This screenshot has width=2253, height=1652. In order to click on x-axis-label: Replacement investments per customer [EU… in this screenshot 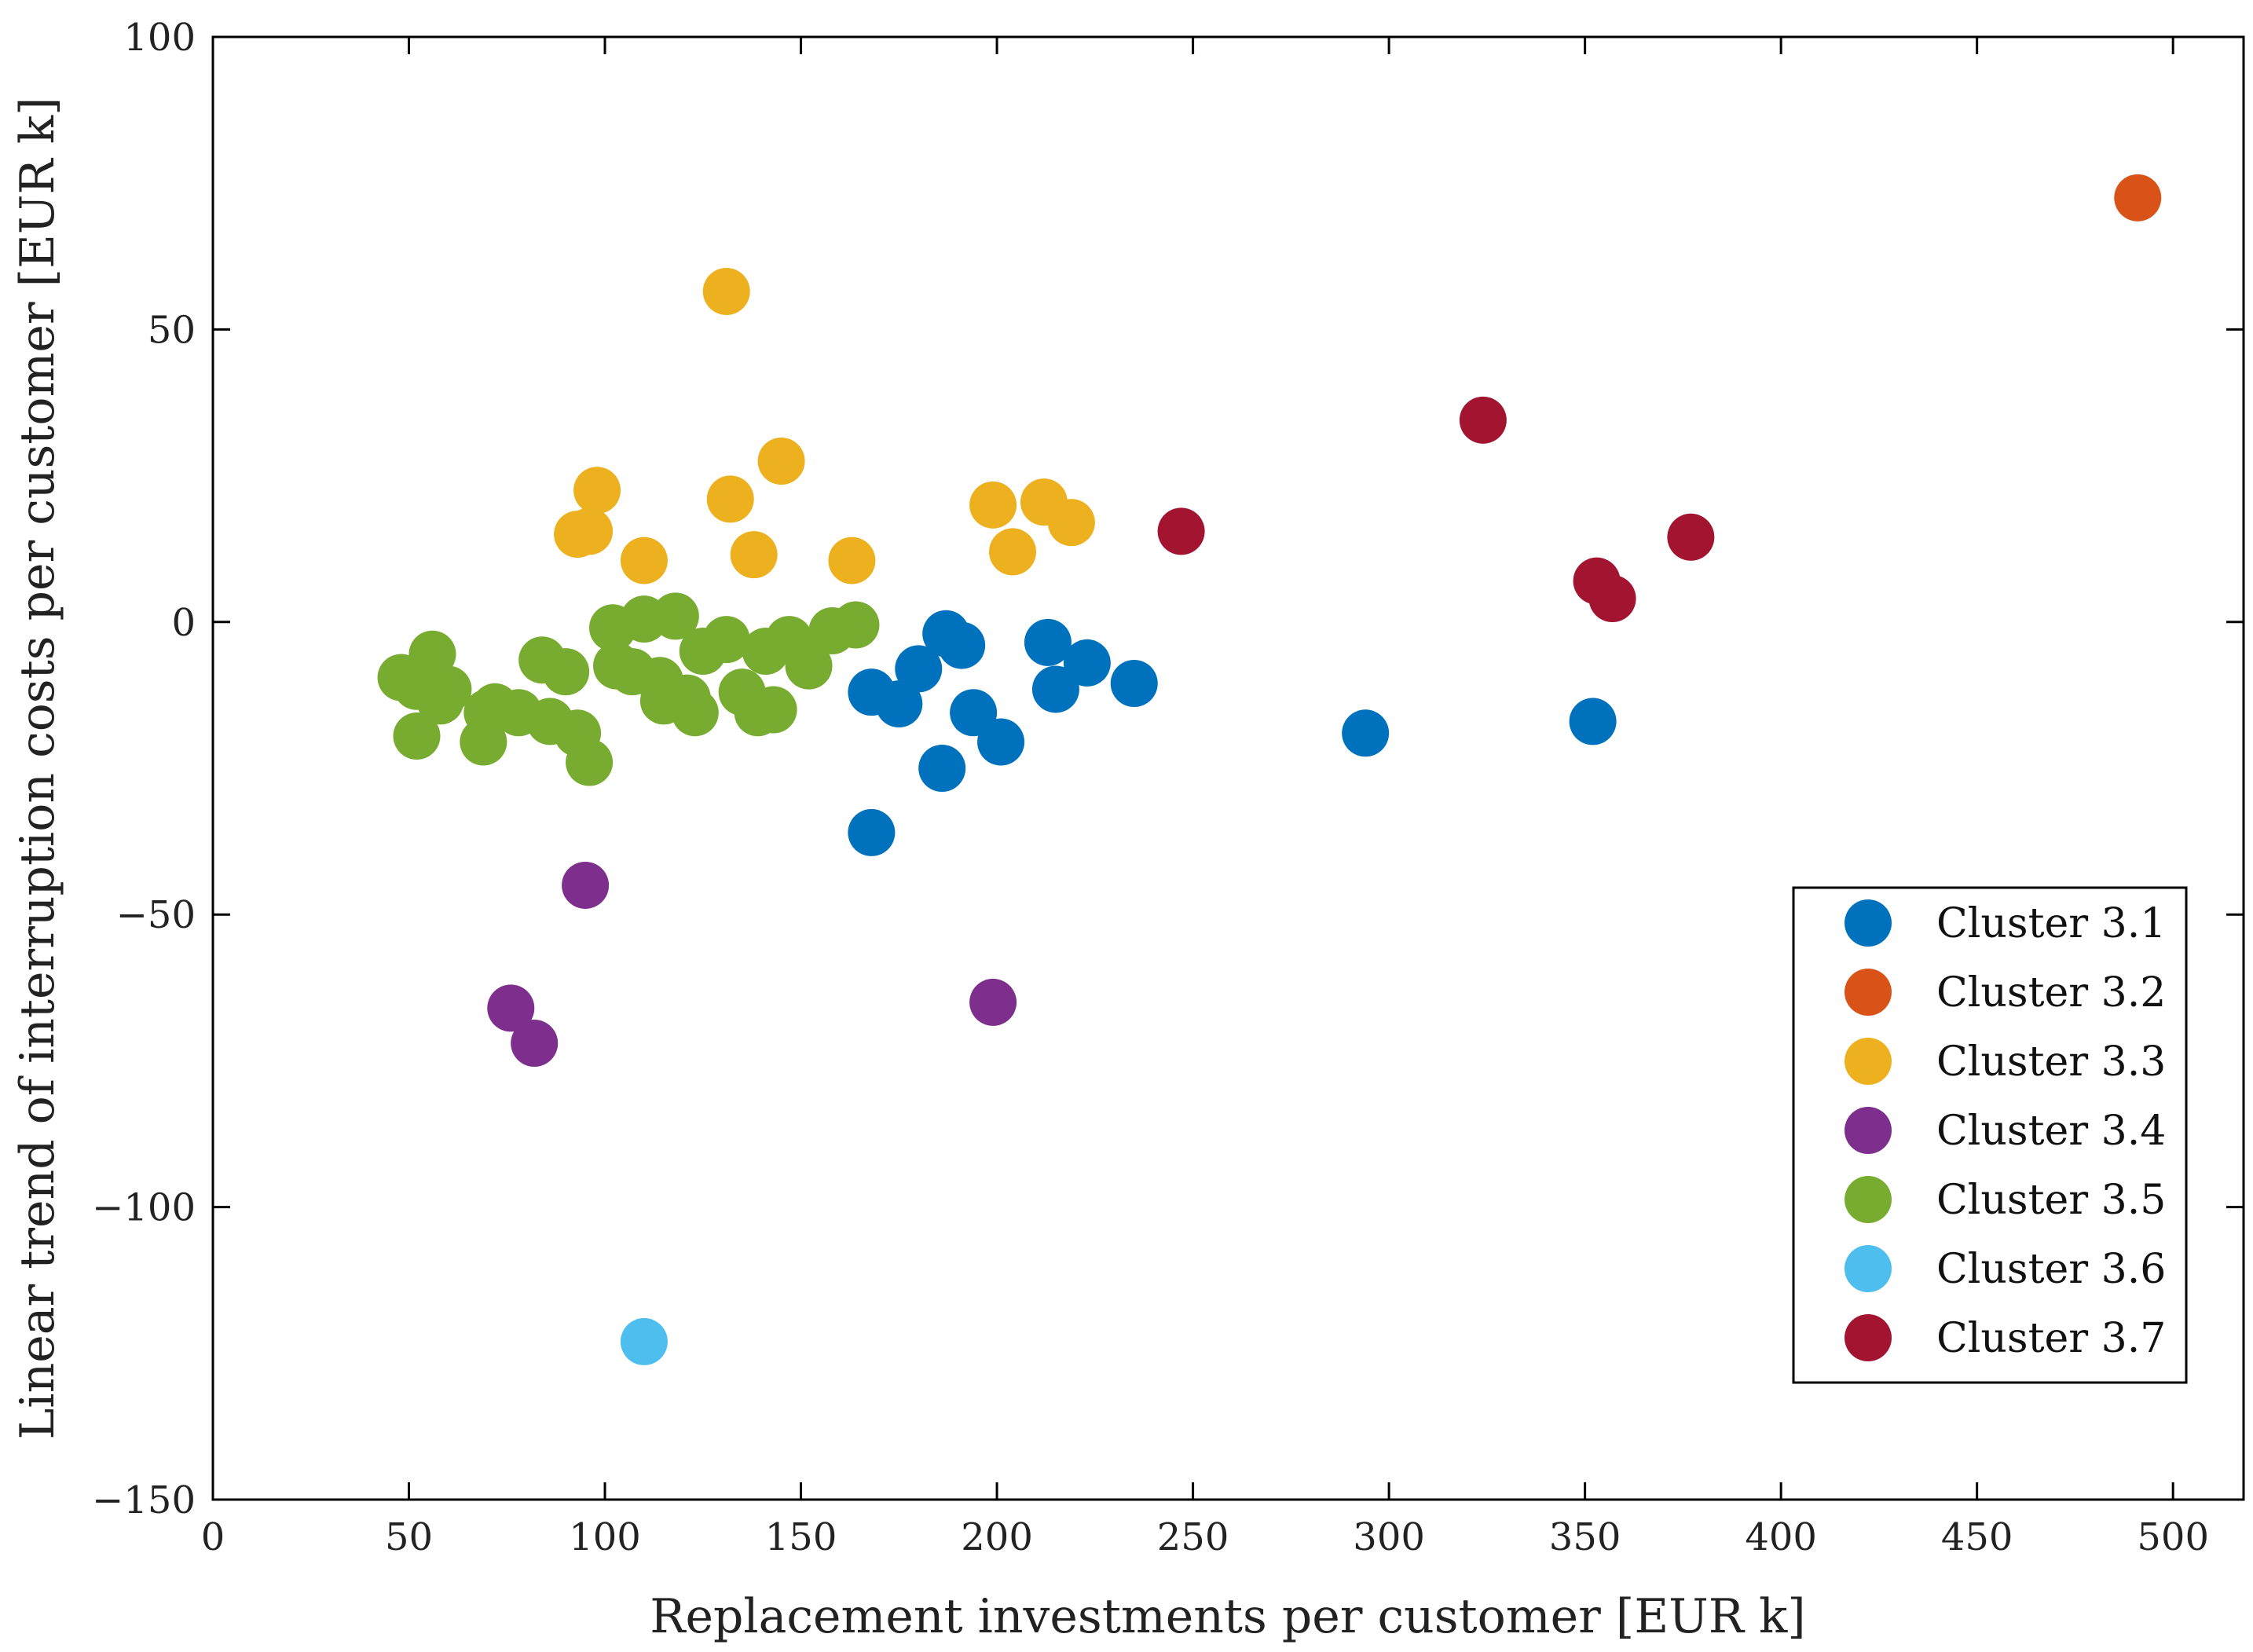, I will do `click(1227, 1616)`.